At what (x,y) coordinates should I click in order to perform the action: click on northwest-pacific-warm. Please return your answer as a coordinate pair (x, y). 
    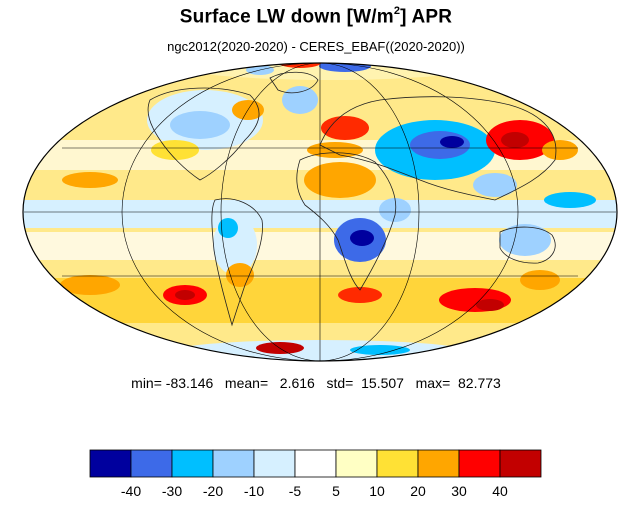
    Looking at the image, I should click on (560, 150).